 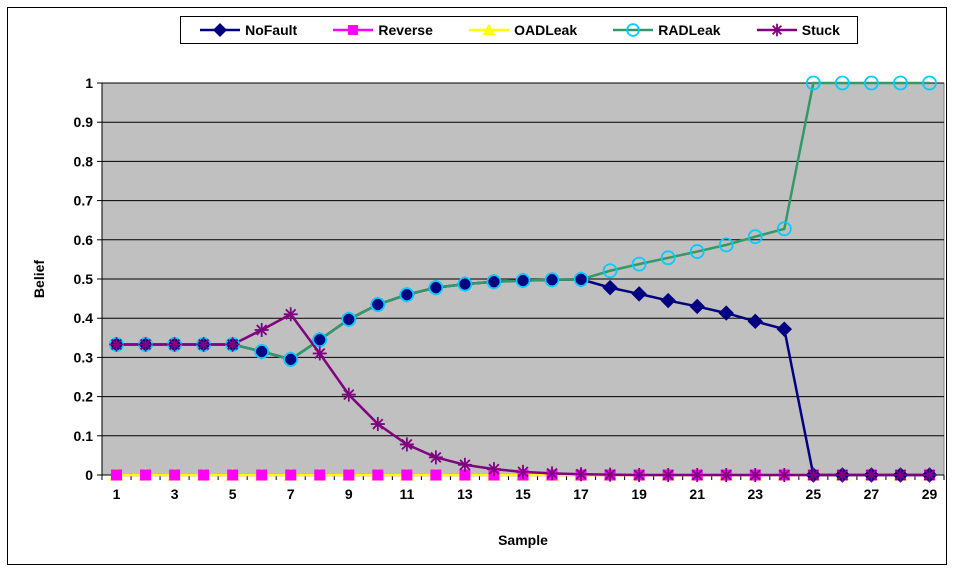 What do you see at coordinates (581, 494) in the screenshot?
I see `x-tick-label: 17` at bounding box center [581, 494].